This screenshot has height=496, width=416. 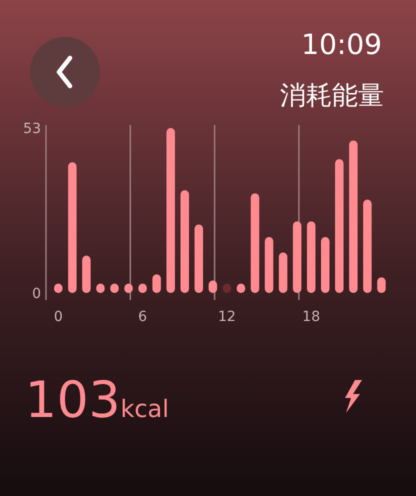 I want to click on y-tick-label: 53, so click(x=32, y=128).